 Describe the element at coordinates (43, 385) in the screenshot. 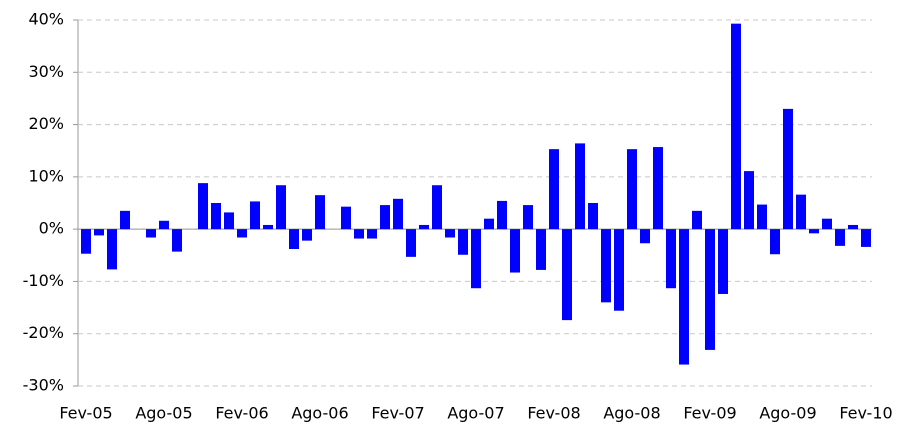

I see `y-tick-label: -30%` at that location.